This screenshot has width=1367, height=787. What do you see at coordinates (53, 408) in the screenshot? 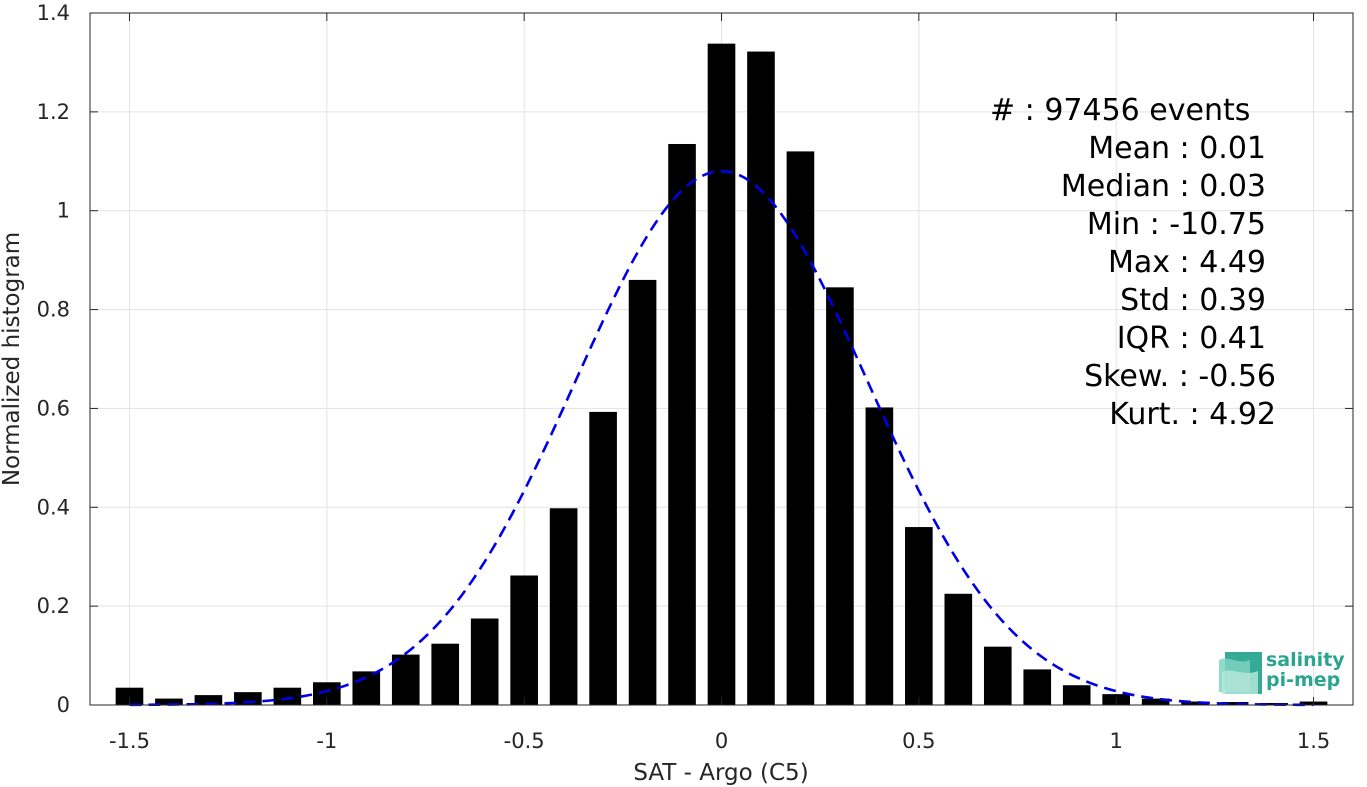
I see `y-tick-label: 0.6` at bounding box center [53, 408].